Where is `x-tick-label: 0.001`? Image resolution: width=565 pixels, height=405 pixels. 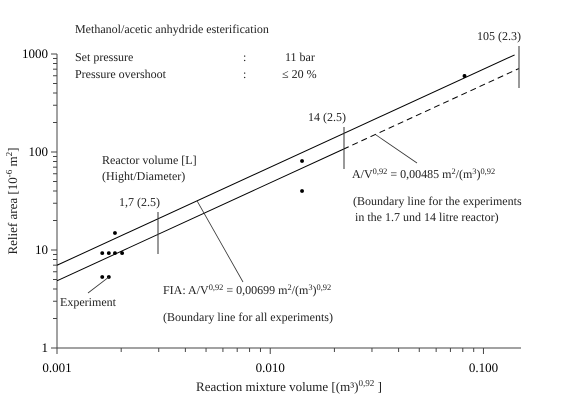
x-tick-label: 0.001 is located at coordinates (57, 367).